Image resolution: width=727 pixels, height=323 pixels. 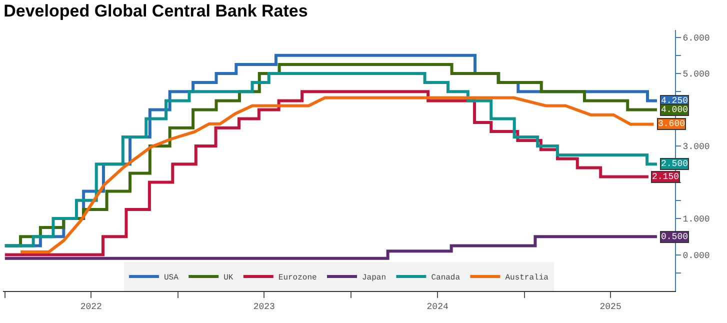 I want to click on x-tick-label: 2022, so click(x=91, y=307).